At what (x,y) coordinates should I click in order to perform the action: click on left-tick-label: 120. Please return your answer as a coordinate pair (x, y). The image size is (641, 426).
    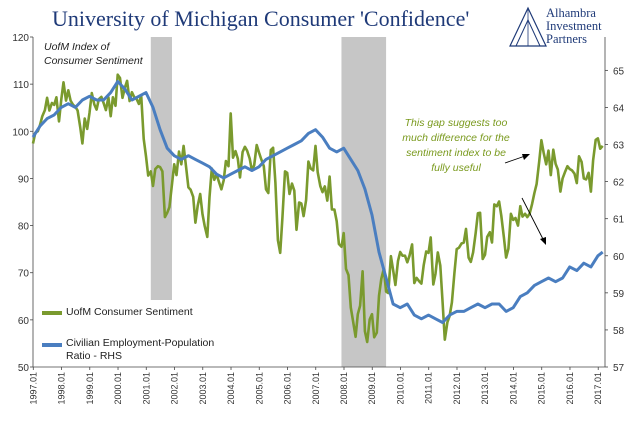
    Looking at the image, I should click on (20, 38).